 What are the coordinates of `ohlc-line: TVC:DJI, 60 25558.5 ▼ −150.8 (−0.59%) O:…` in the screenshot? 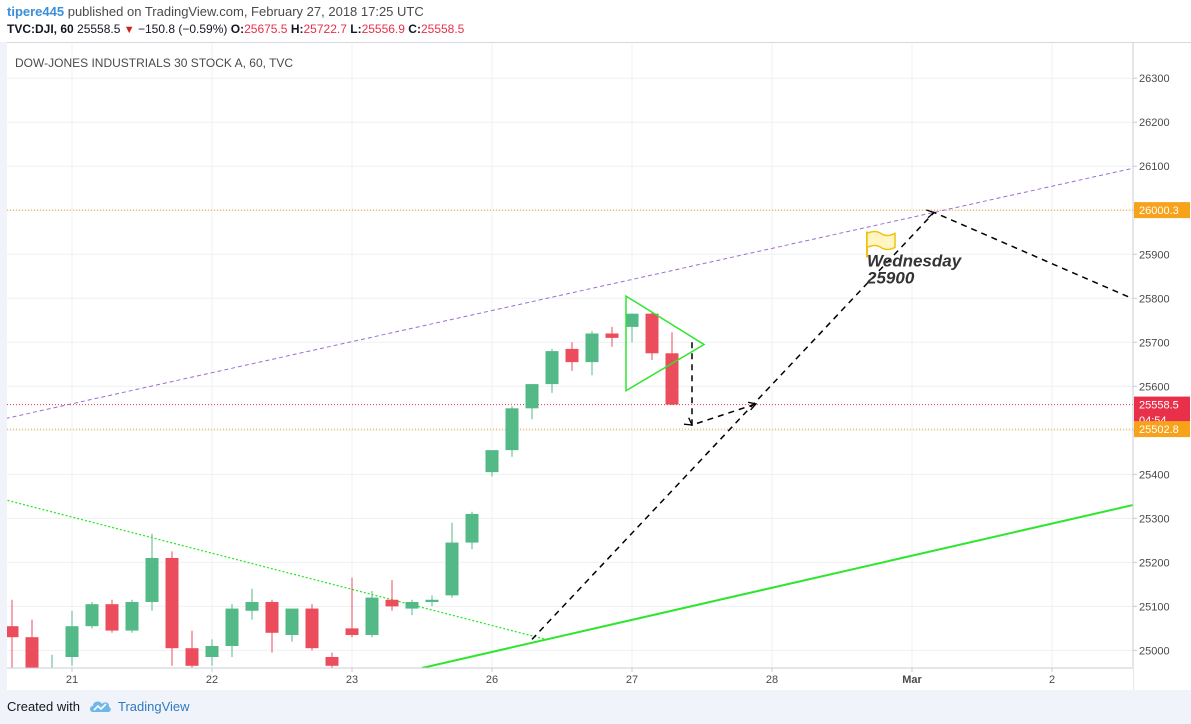 It's located at (235, 29).